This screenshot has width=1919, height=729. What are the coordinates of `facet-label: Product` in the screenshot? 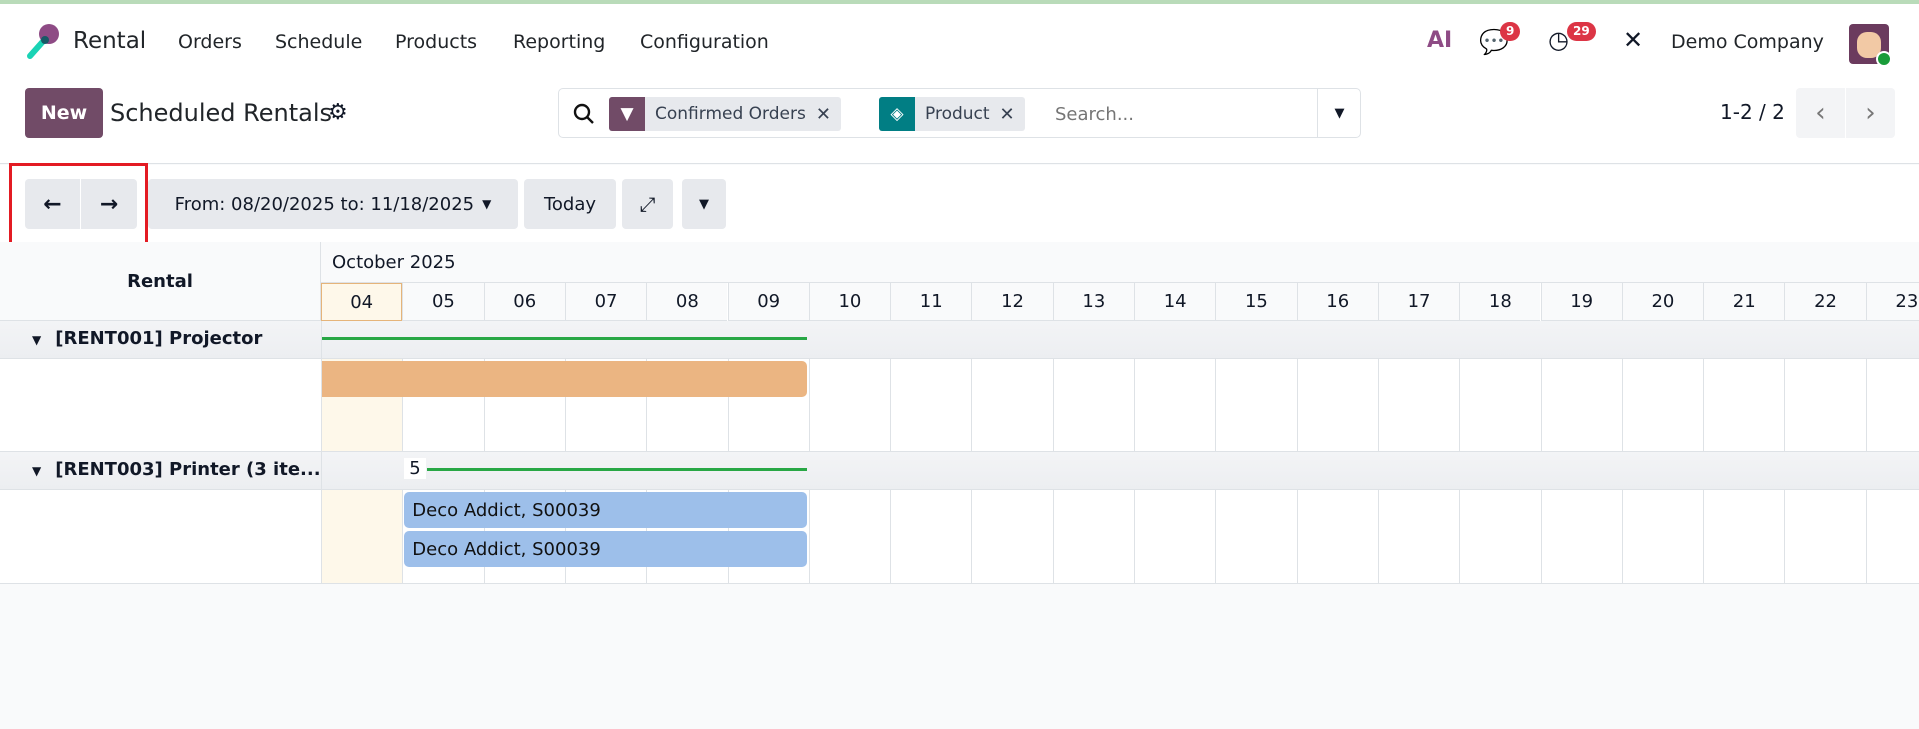 It's located at (957, 114).